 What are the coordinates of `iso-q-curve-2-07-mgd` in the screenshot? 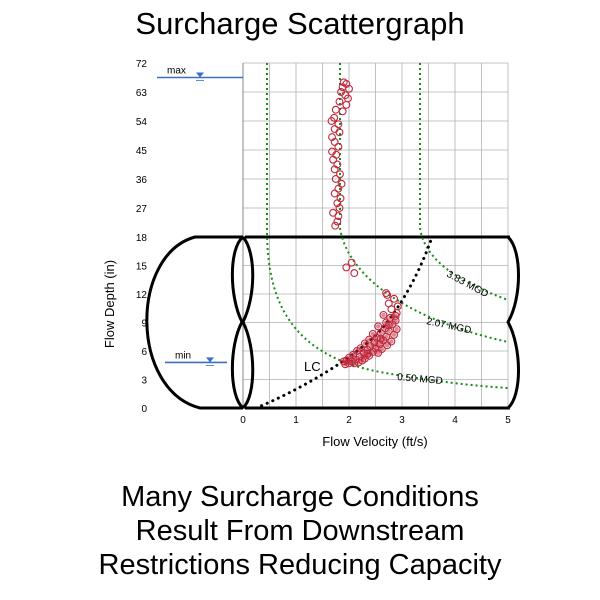 It's located at (424, 203).